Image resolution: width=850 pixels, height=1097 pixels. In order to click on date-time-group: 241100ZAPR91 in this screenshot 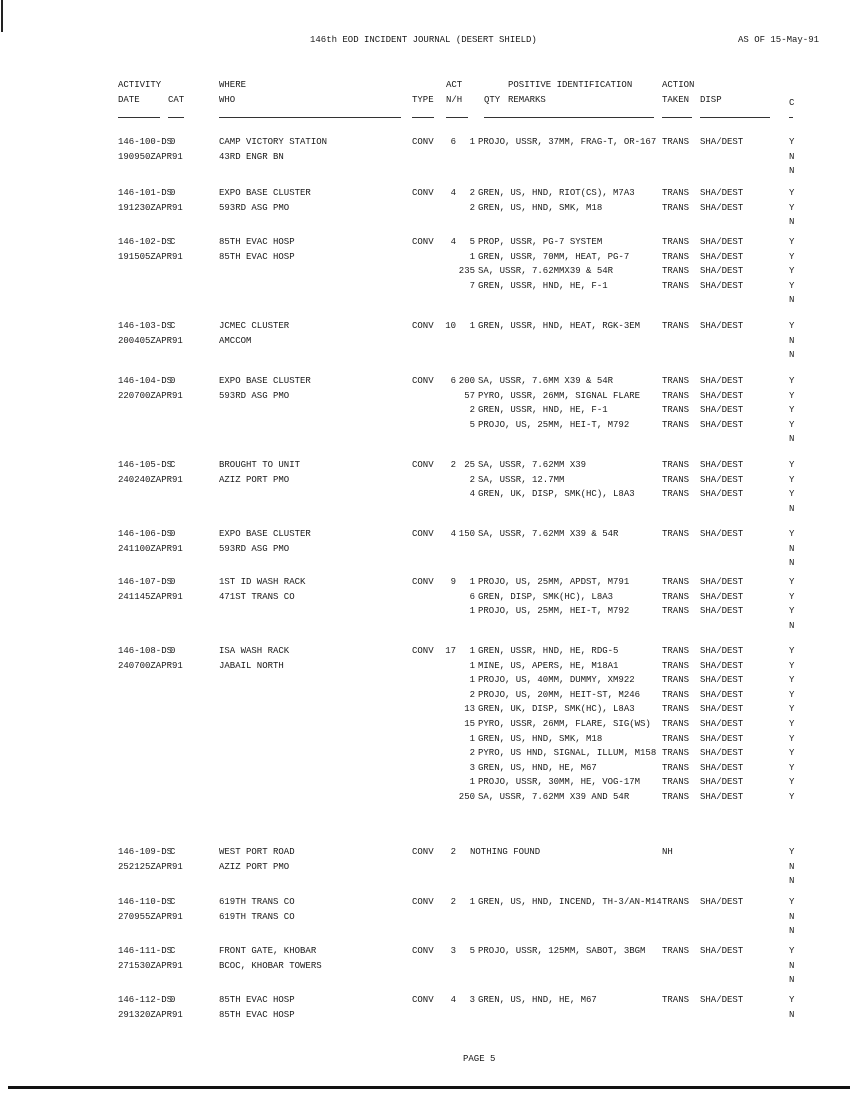, I will do `click(150, 548)`.